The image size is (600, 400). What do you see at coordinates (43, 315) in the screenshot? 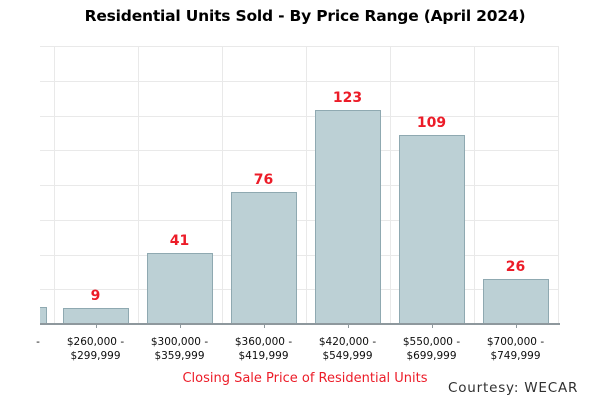
I see `clipped-bar` at bounding box center [43, 315].